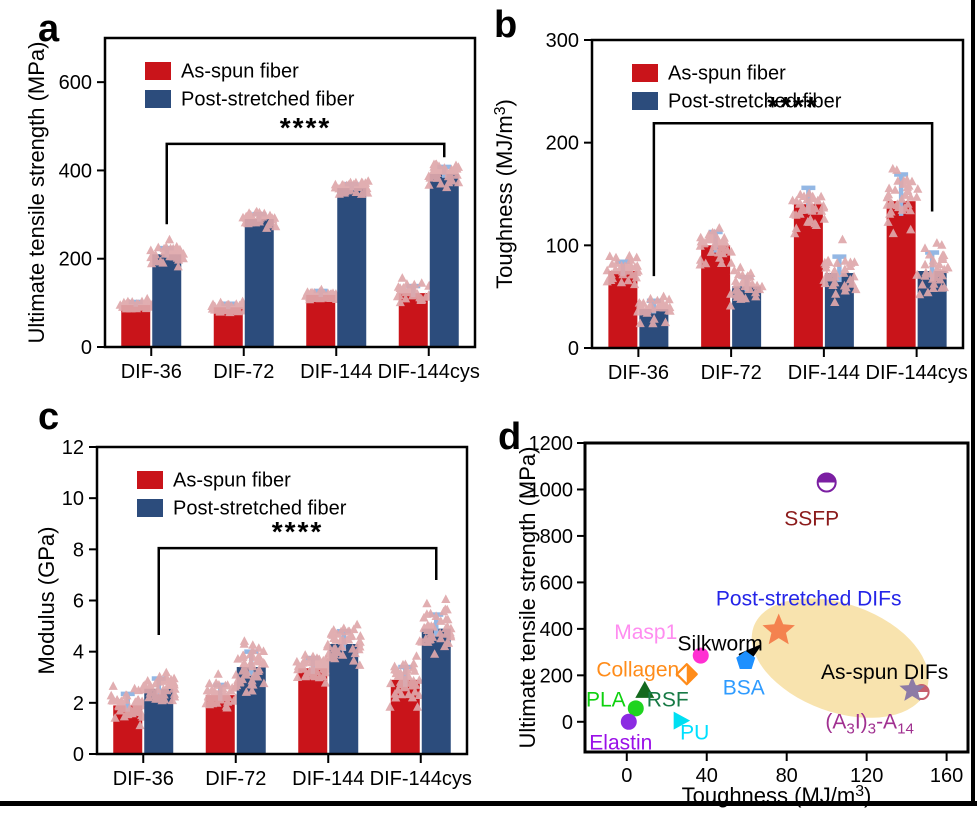 The image size is (977, 814). I want to click on label-silkworm: Silkworm, so click(720, 644).